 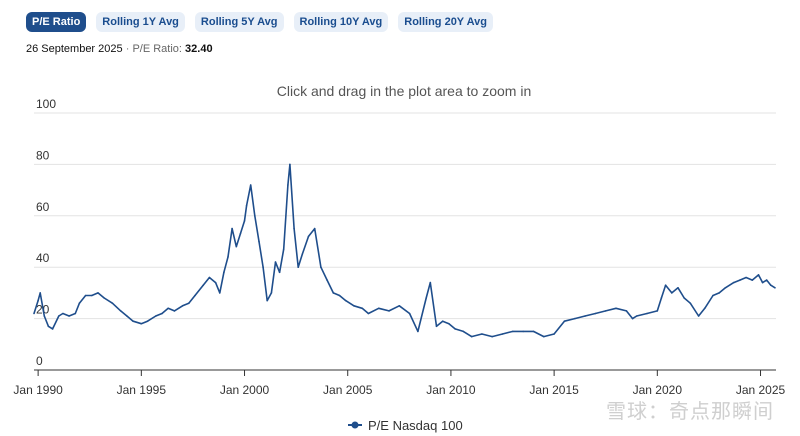 What do you see at coordinates (43, 258) in the screenshot?
I see `y-tick-label: 40` at bounding box center [43, 258].